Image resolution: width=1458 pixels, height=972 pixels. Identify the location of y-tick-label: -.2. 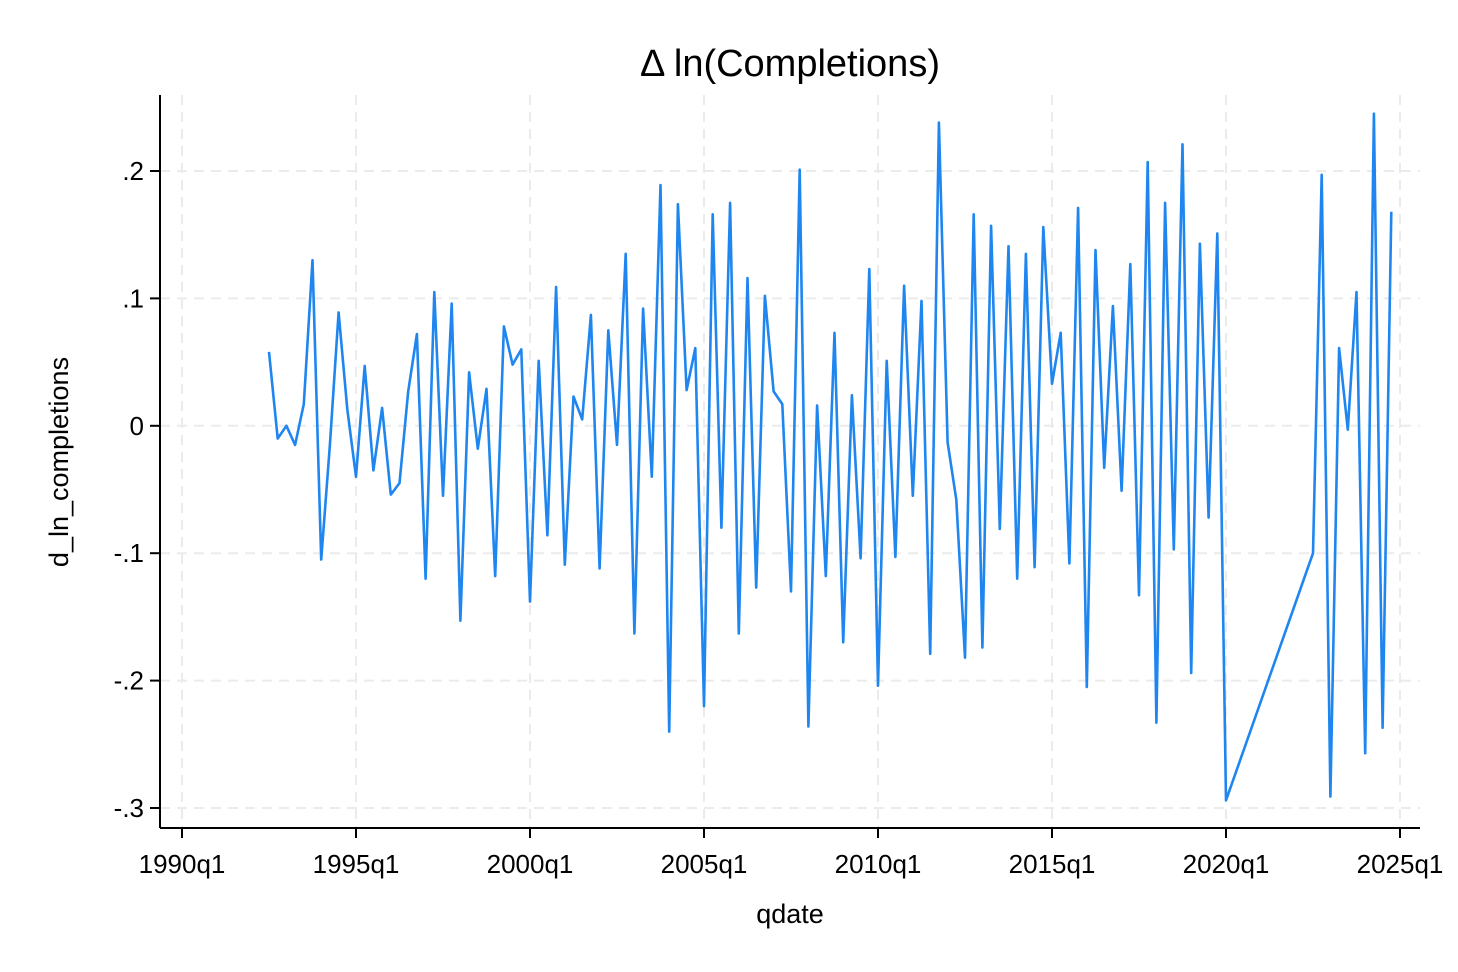
(129, 681).